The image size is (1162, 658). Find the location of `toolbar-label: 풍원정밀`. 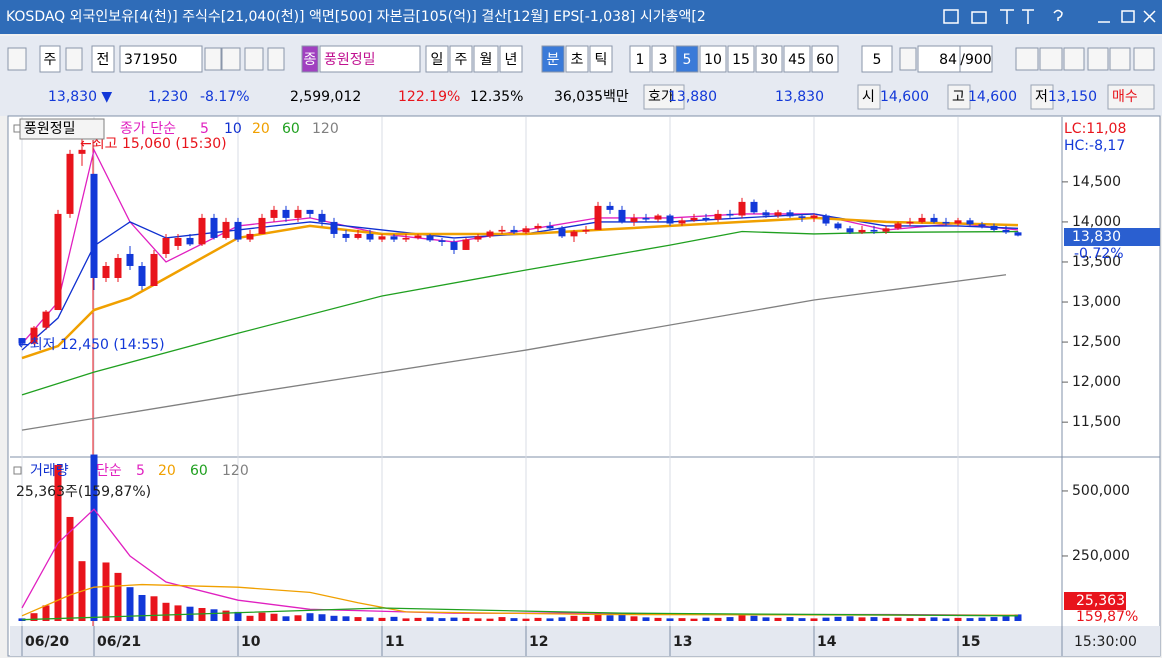

toolbar-label: 풍원정밀 is located at coordinates (350, 60).